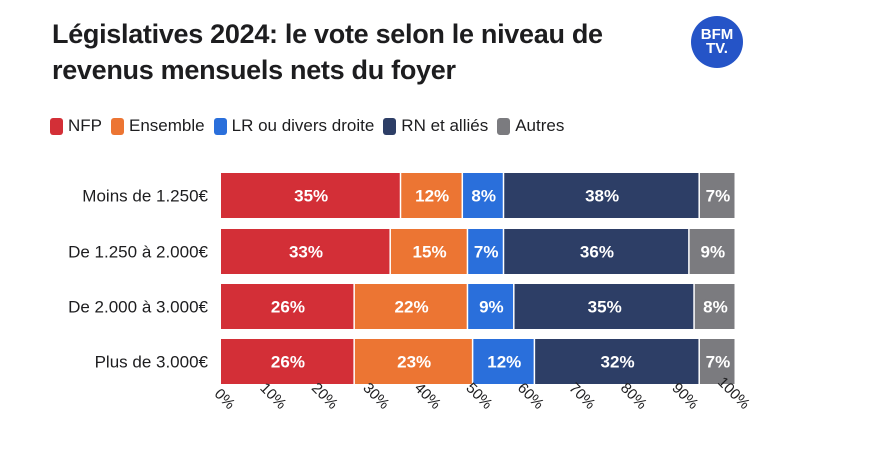  I want to click on legend-item-4: Autres, so click(530, 126).